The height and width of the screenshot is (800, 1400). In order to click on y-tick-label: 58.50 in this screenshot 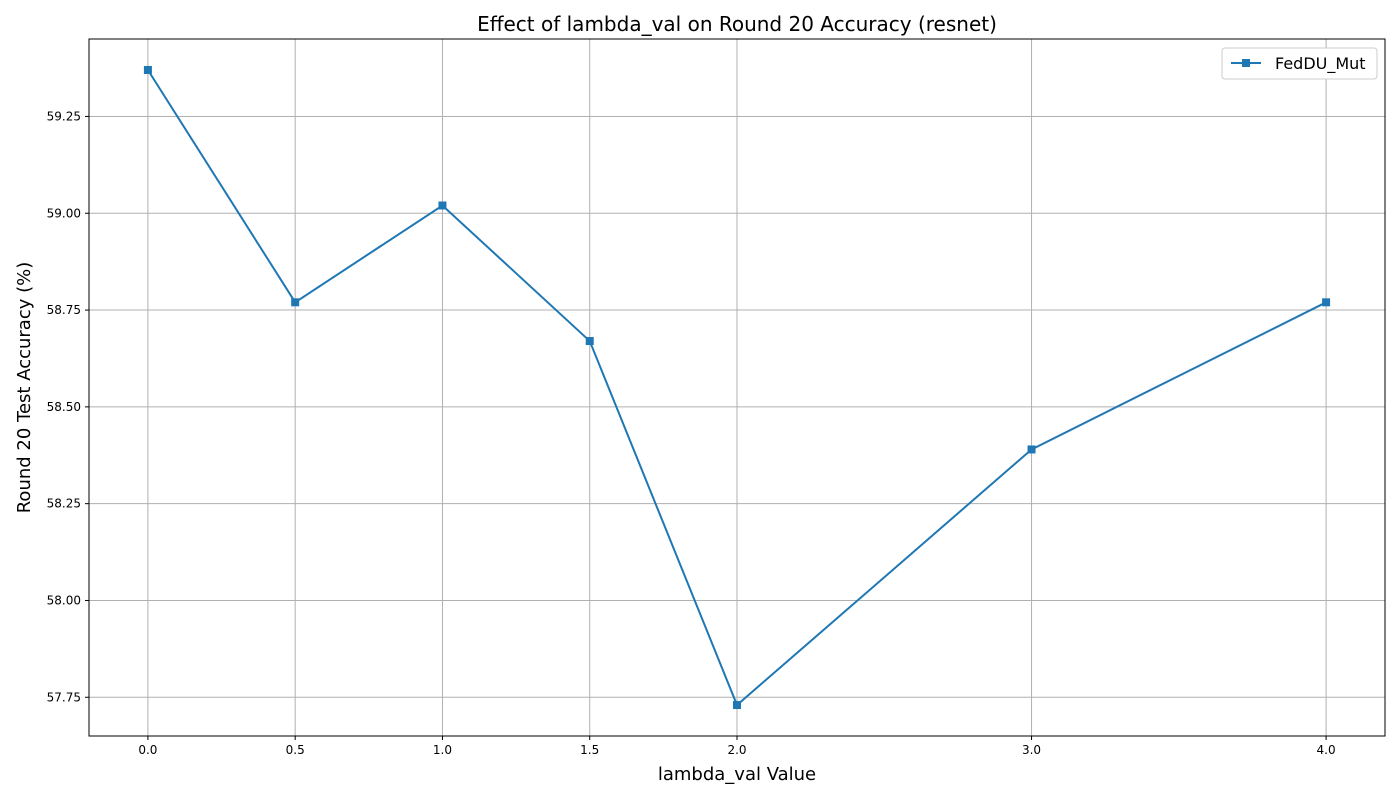, I will do `click(64, 407)`.